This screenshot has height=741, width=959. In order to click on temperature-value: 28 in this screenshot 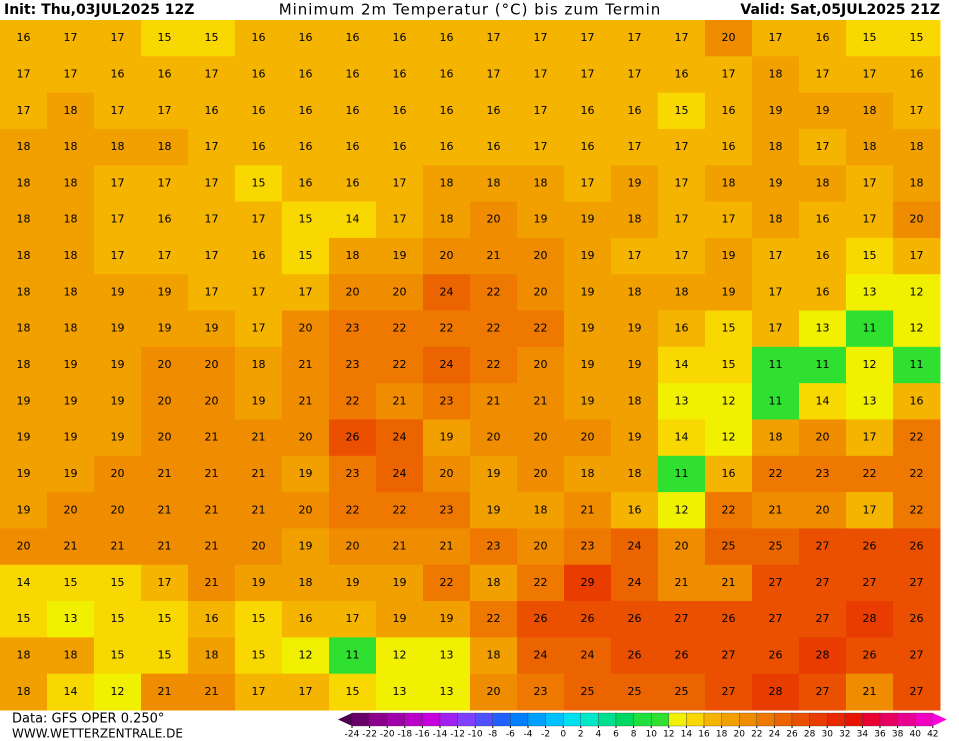, I will do `click(823, 655)`.